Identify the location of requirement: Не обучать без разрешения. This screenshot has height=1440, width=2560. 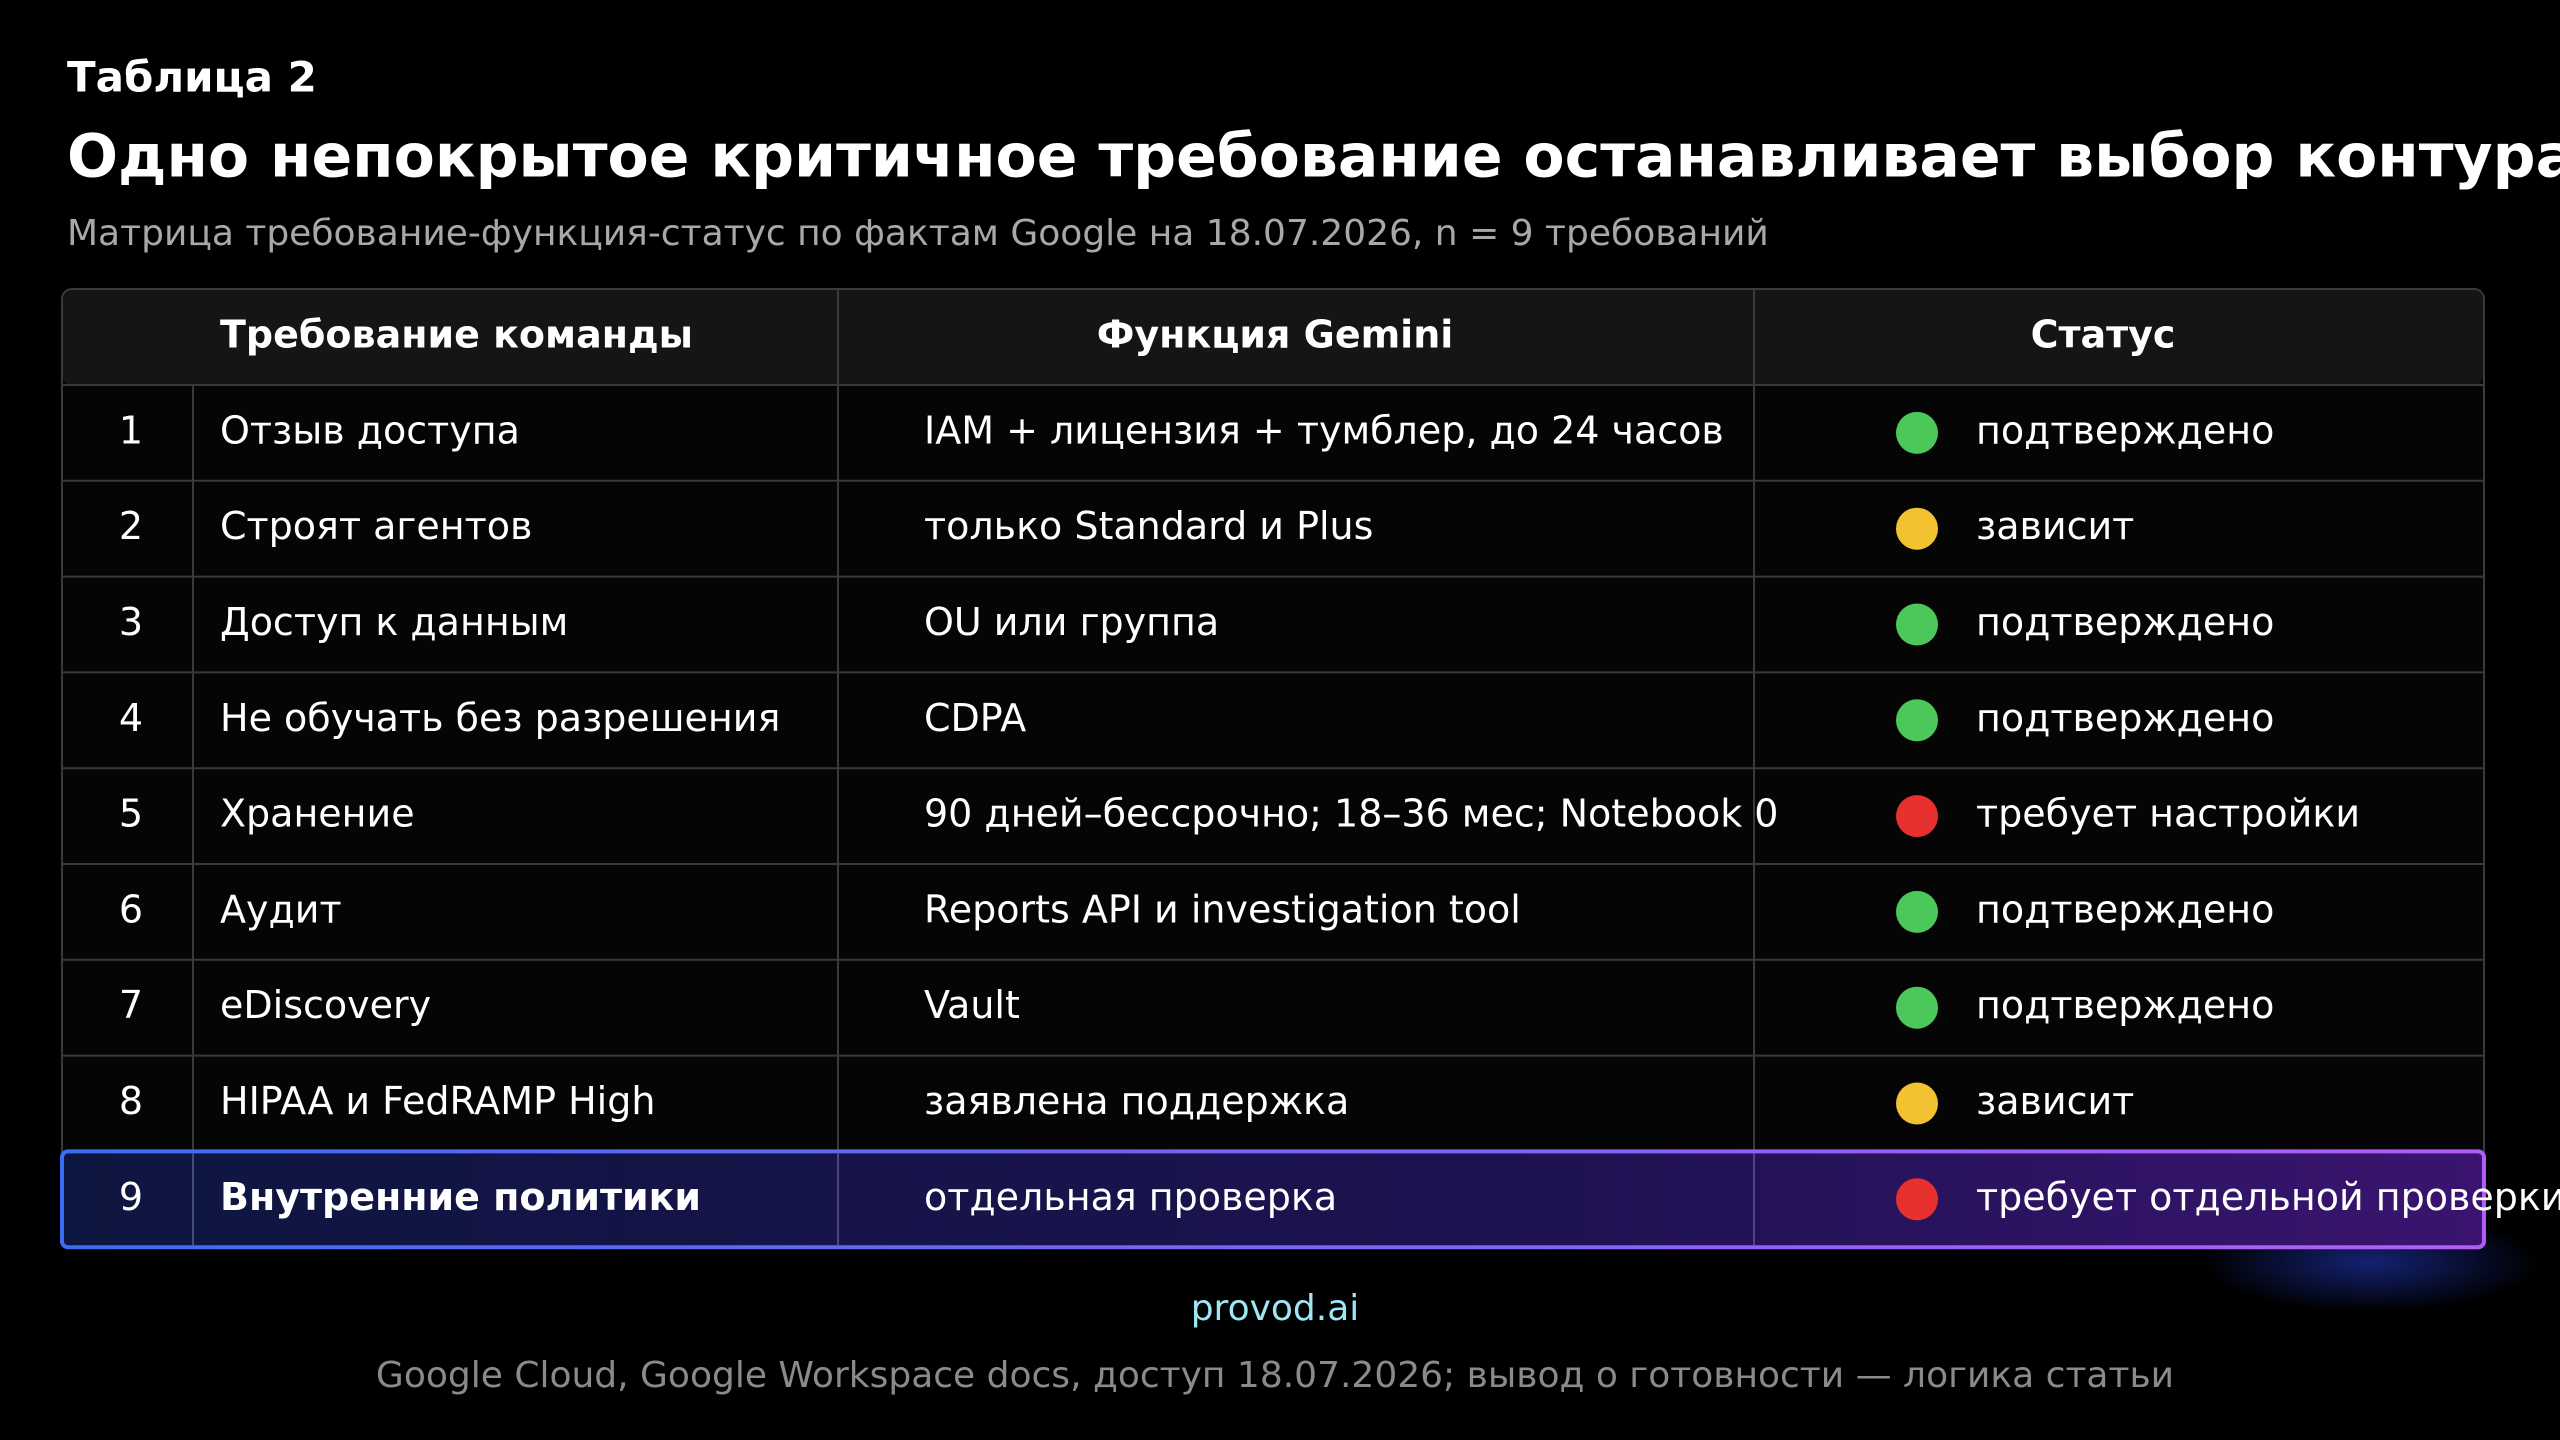
(500, 718).